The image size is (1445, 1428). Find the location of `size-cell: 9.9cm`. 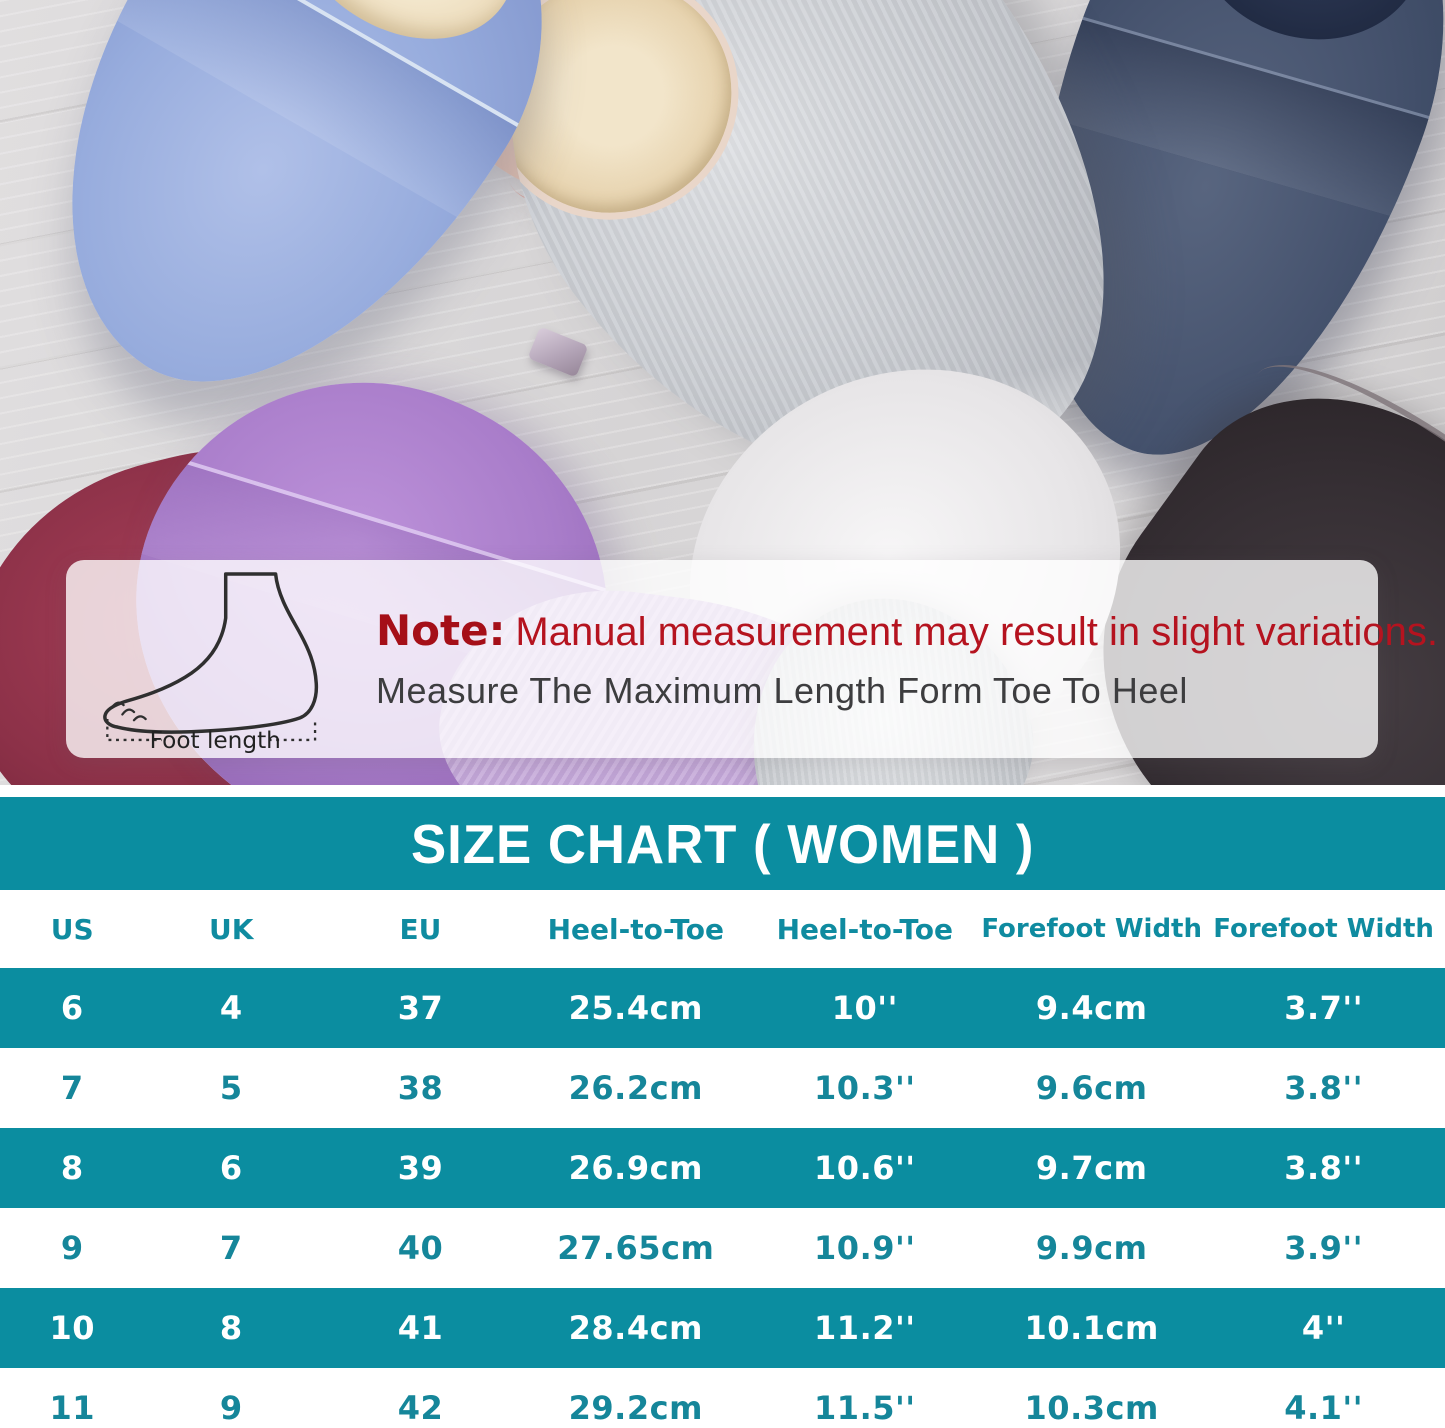

size-cell: 9.9cm is located at coordinates (1091, 1248).